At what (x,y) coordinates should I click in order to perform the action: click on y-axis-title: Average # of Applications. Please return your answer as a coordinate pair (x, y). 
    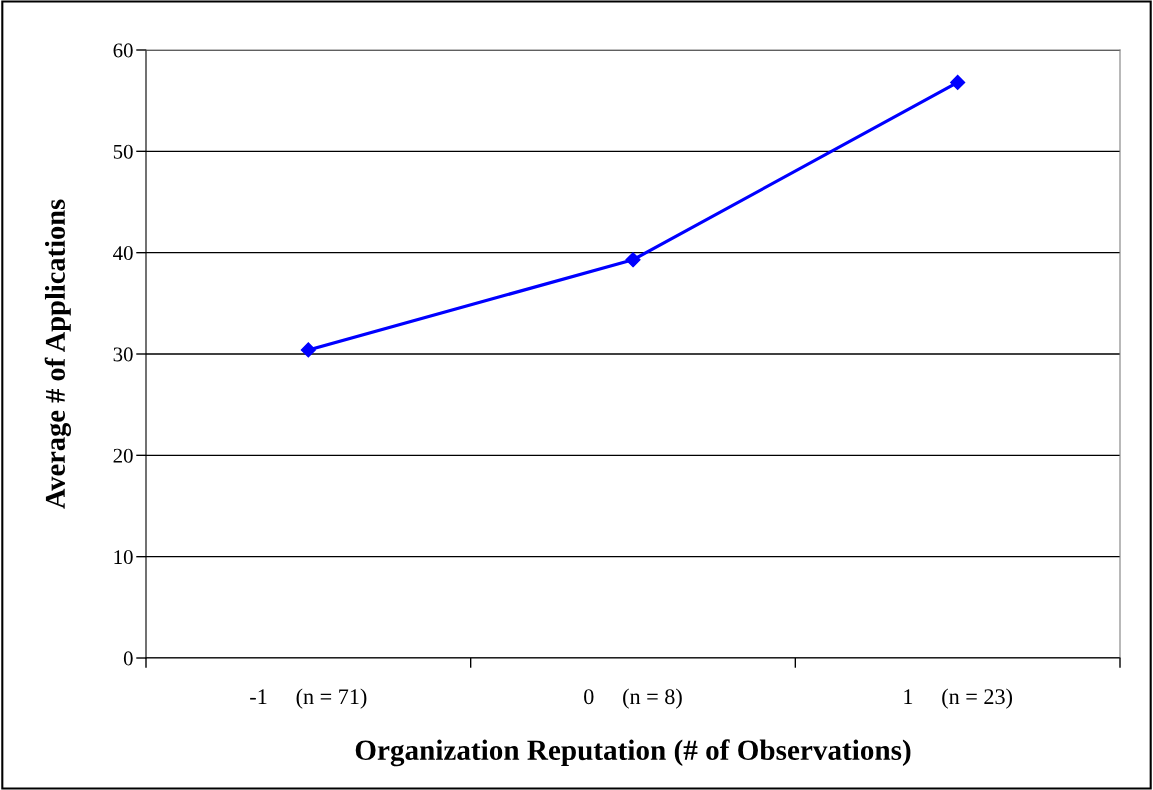
    Looking at the image, I should click on (57, 354).